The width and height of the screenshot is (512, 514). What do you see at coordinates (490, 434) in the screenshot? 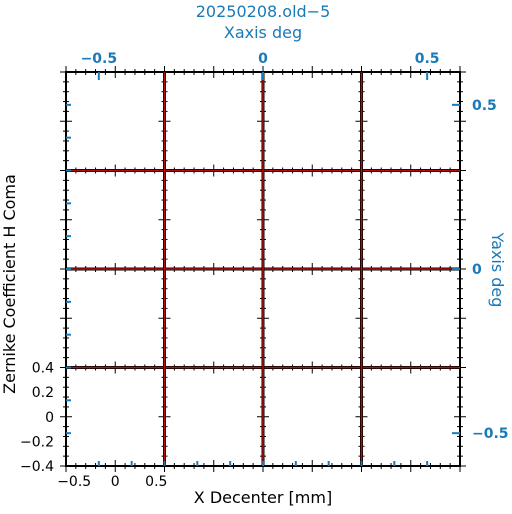
I see `right-axis-tick-label: −0.5` at bounding box center [490, 434].